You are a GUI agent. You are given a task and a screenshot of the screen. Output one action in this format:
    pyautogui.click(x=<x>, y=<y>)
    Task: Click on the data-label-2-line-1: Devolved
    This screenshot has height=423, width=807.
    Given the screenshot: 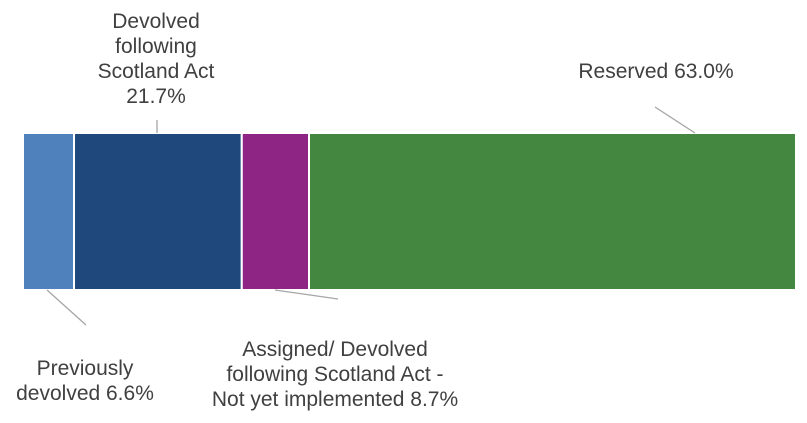 What is the action you would take?
    pyautogui.click(x=156, y=21)
    